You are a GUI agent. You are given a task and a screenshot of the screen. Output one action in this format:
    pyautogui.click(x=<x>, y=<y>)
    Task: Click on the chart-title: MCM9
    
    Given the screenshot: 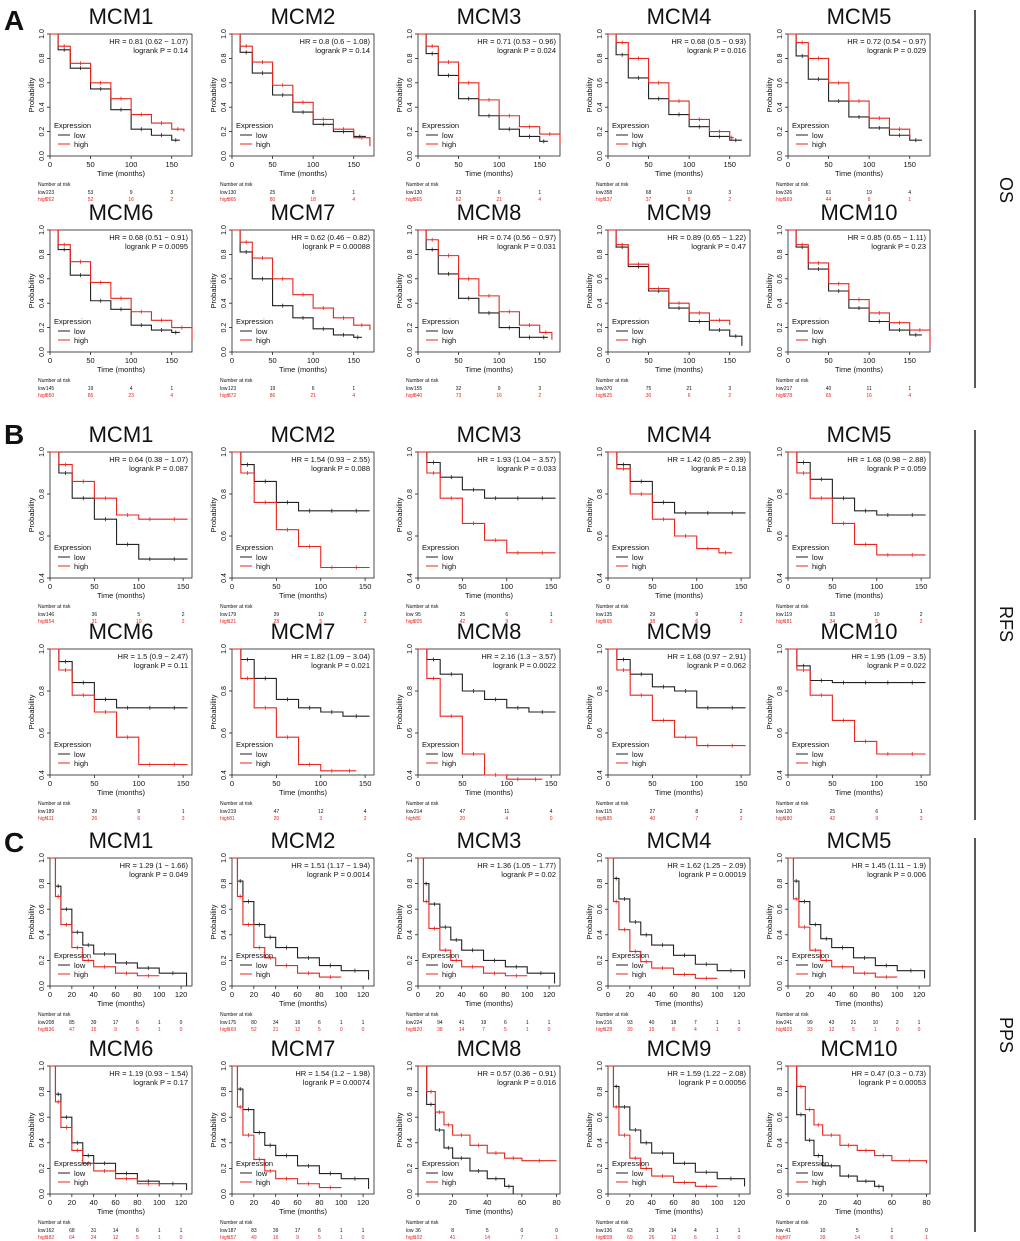 What is the action you would take?
    pyautogui.click(x=679, y=212)
    